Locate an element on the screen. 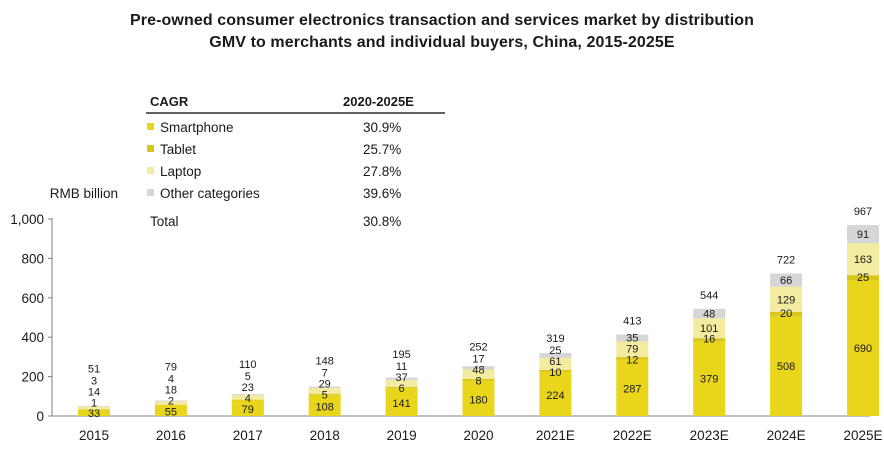 Image resolution: width=884 pixels, height=458 pixels. data-label-smartphone: 141 is located at coordinates (401, 404).